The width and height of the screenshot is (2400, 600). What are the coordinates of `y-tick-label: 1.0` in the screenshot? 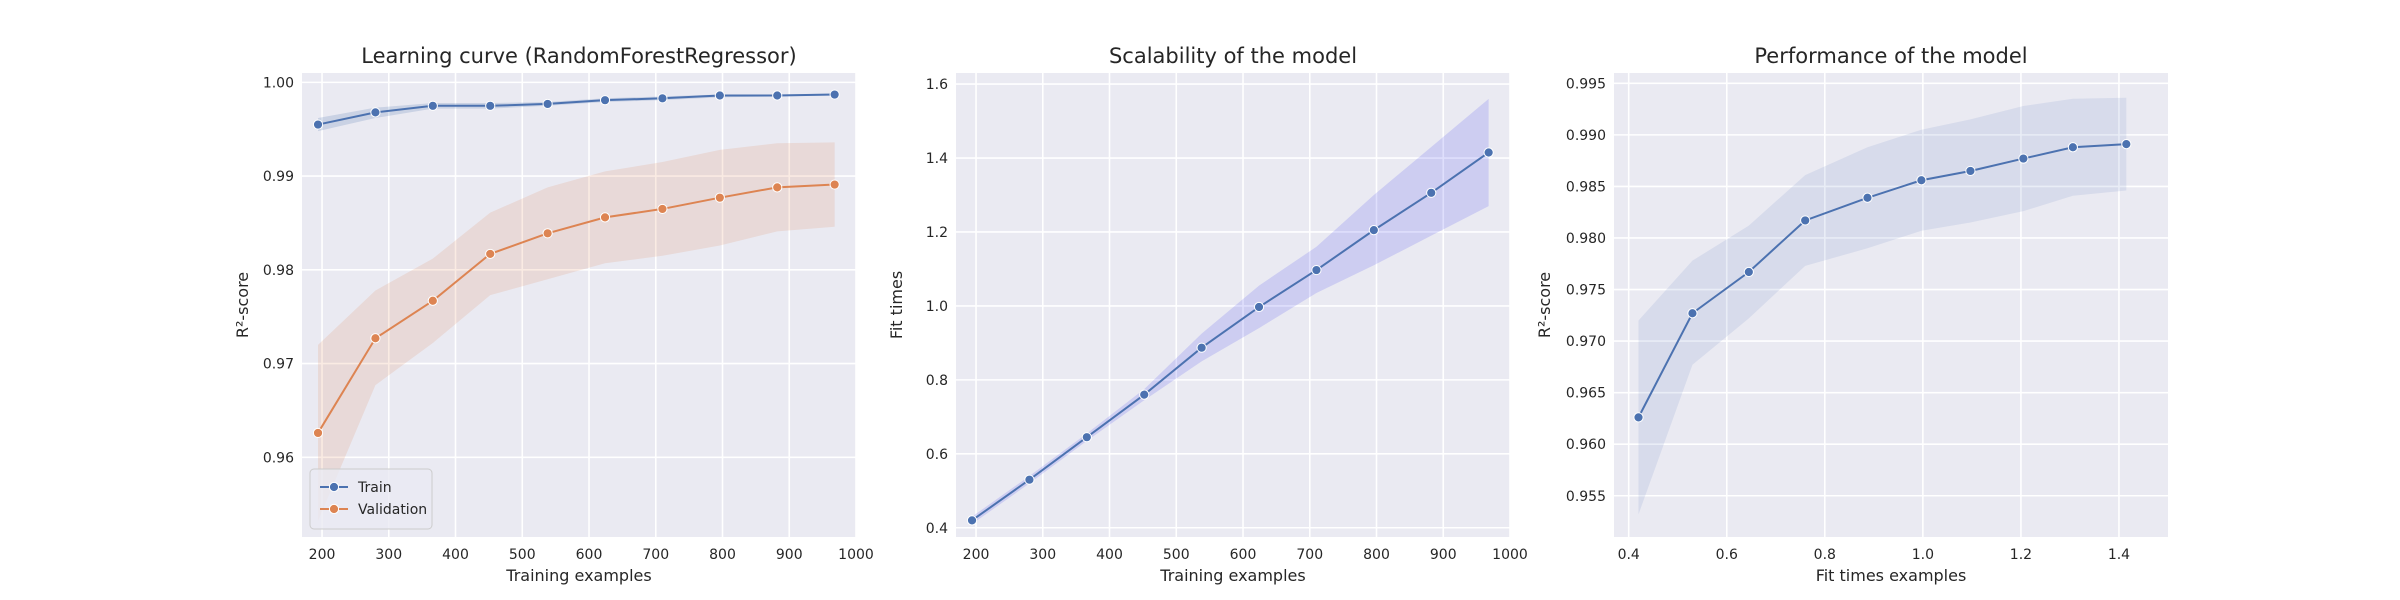 It's located at (937, 307).